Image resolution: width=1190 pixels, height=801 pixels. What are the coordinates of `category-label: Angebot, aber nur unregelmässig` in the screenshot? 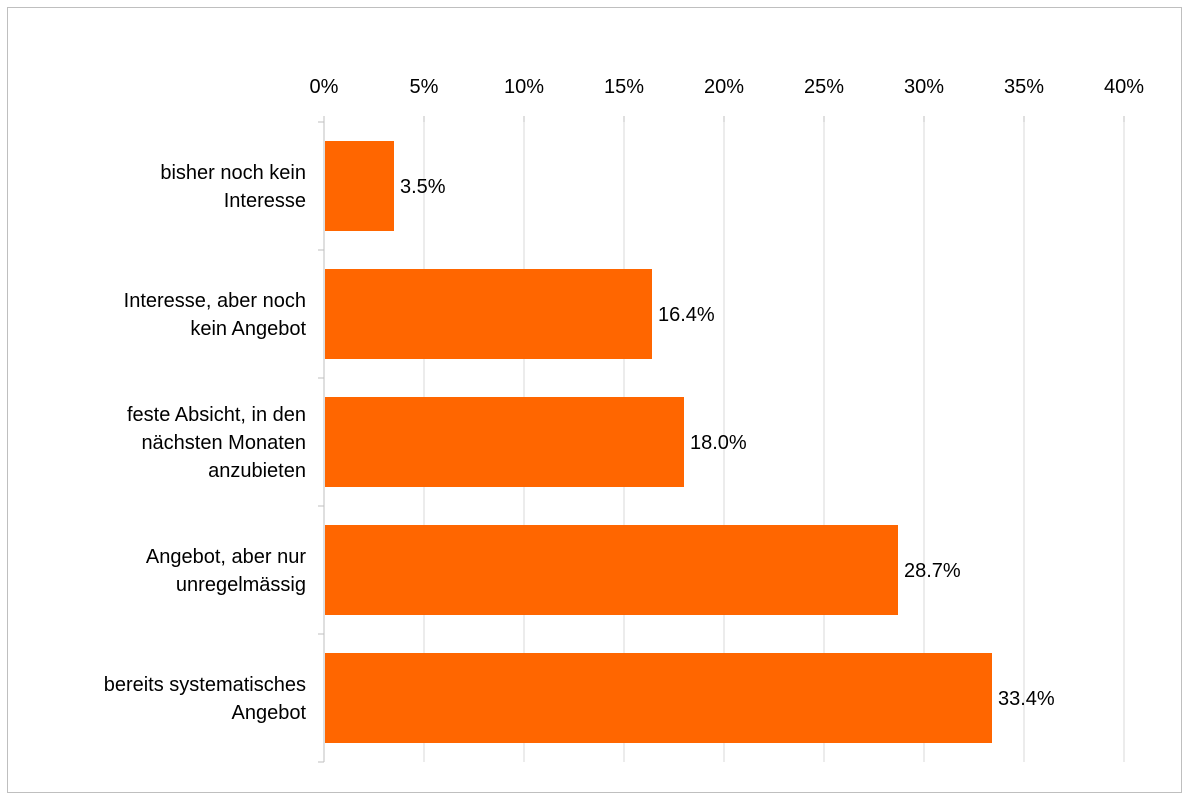 It's located at (226, 571).